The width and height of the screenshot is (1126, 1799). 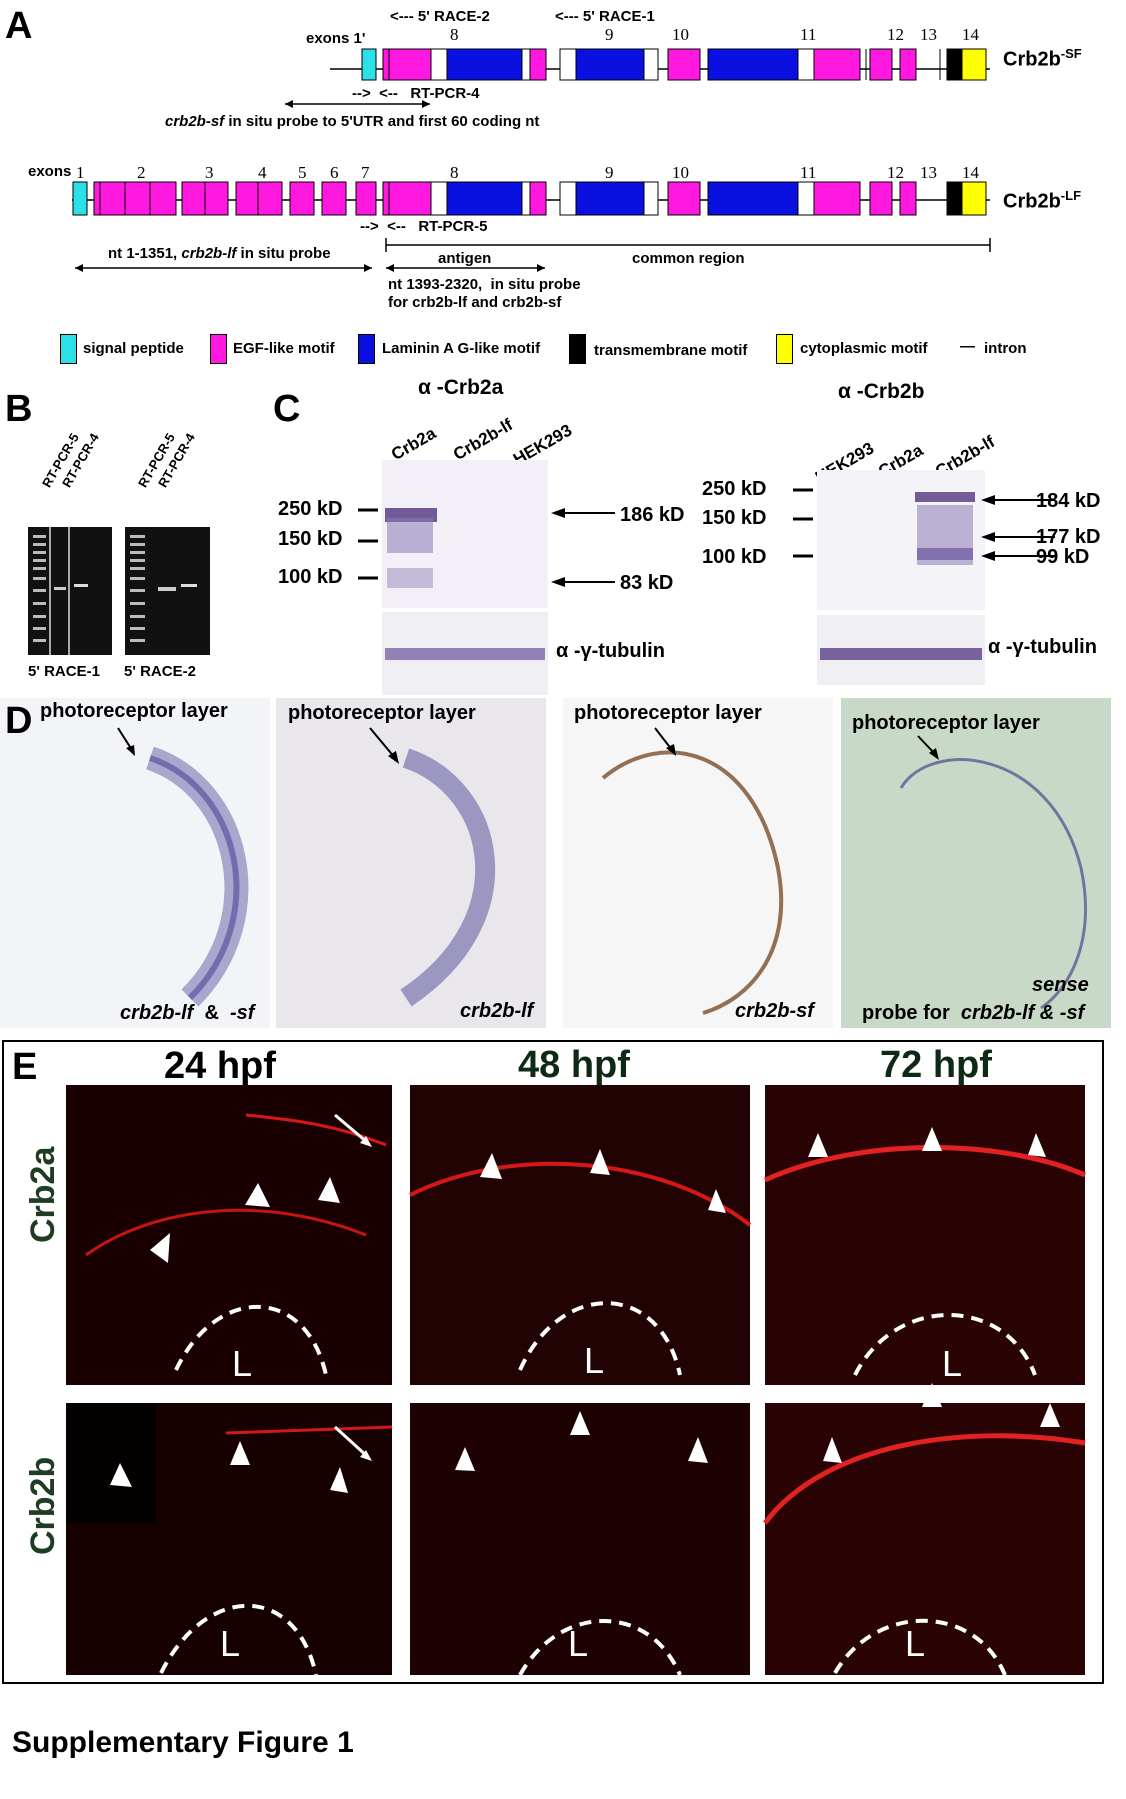 What do you see at coordinates (680, 172) in the screenshot?
I see `lf-exon-10: 10` at bounding box center [680, 172].